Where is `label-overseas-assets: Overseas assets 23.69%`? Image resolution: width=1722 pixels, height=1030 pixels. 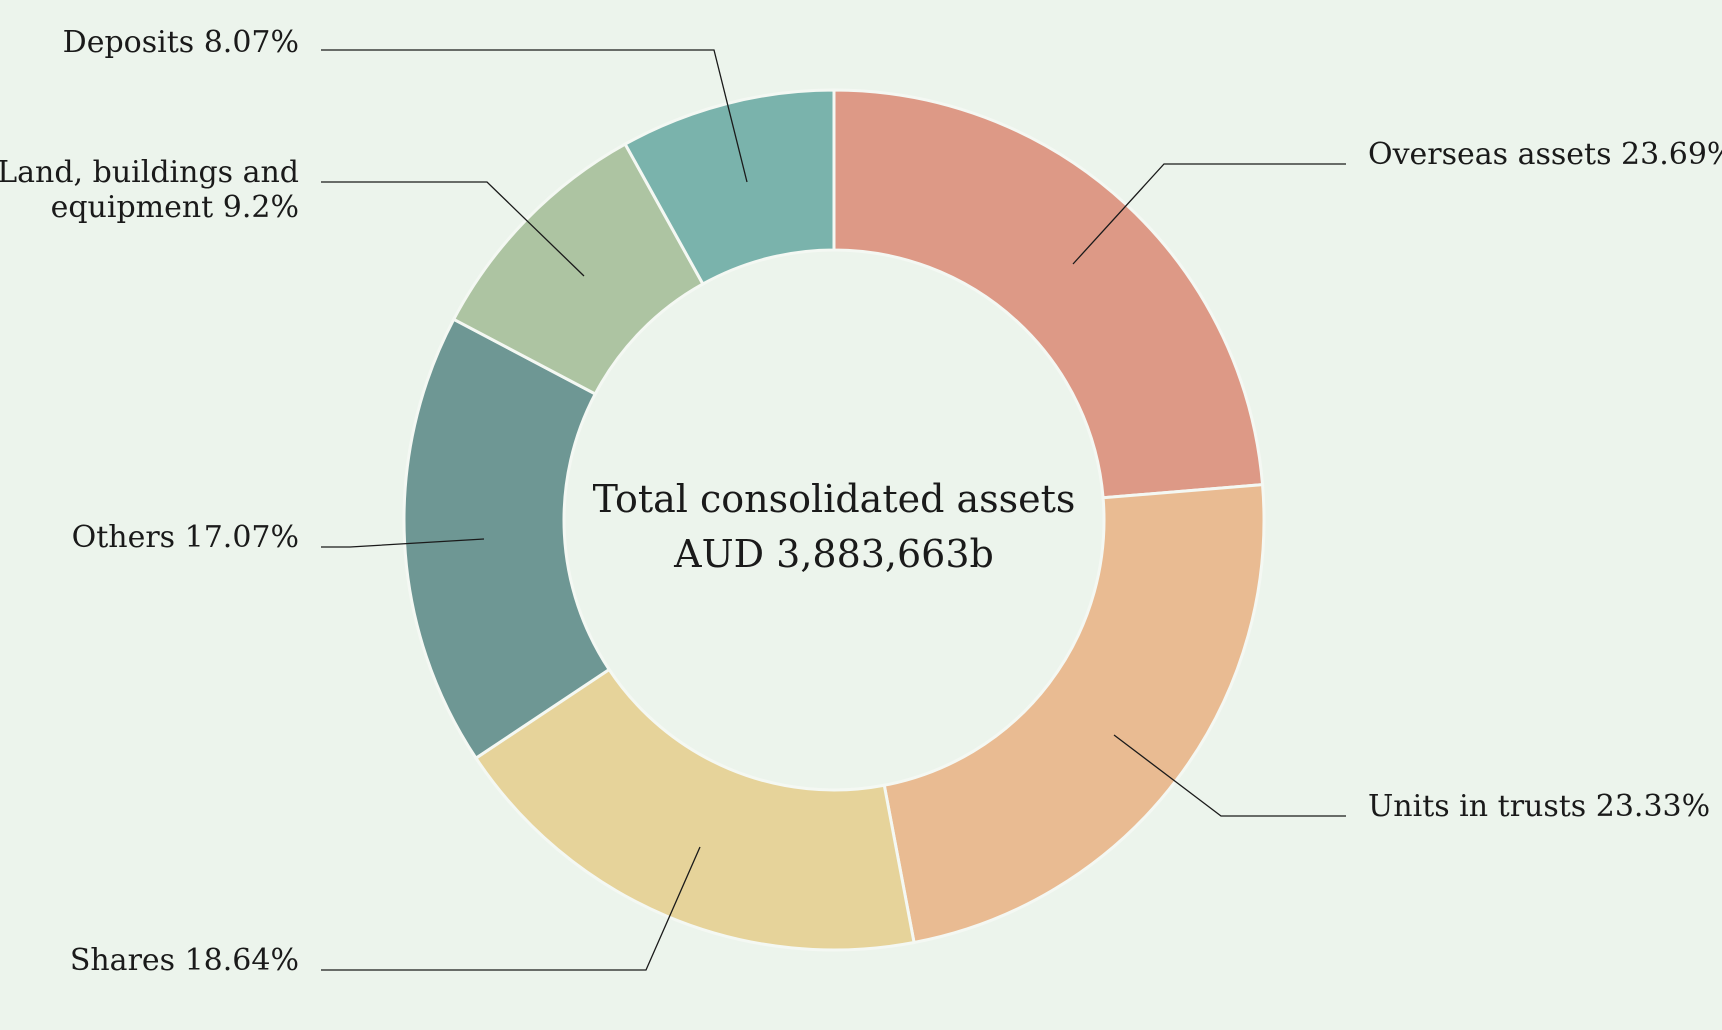
label-overseas-assets: Overseas assets 23.69% is located at coordinates (1545, 154).